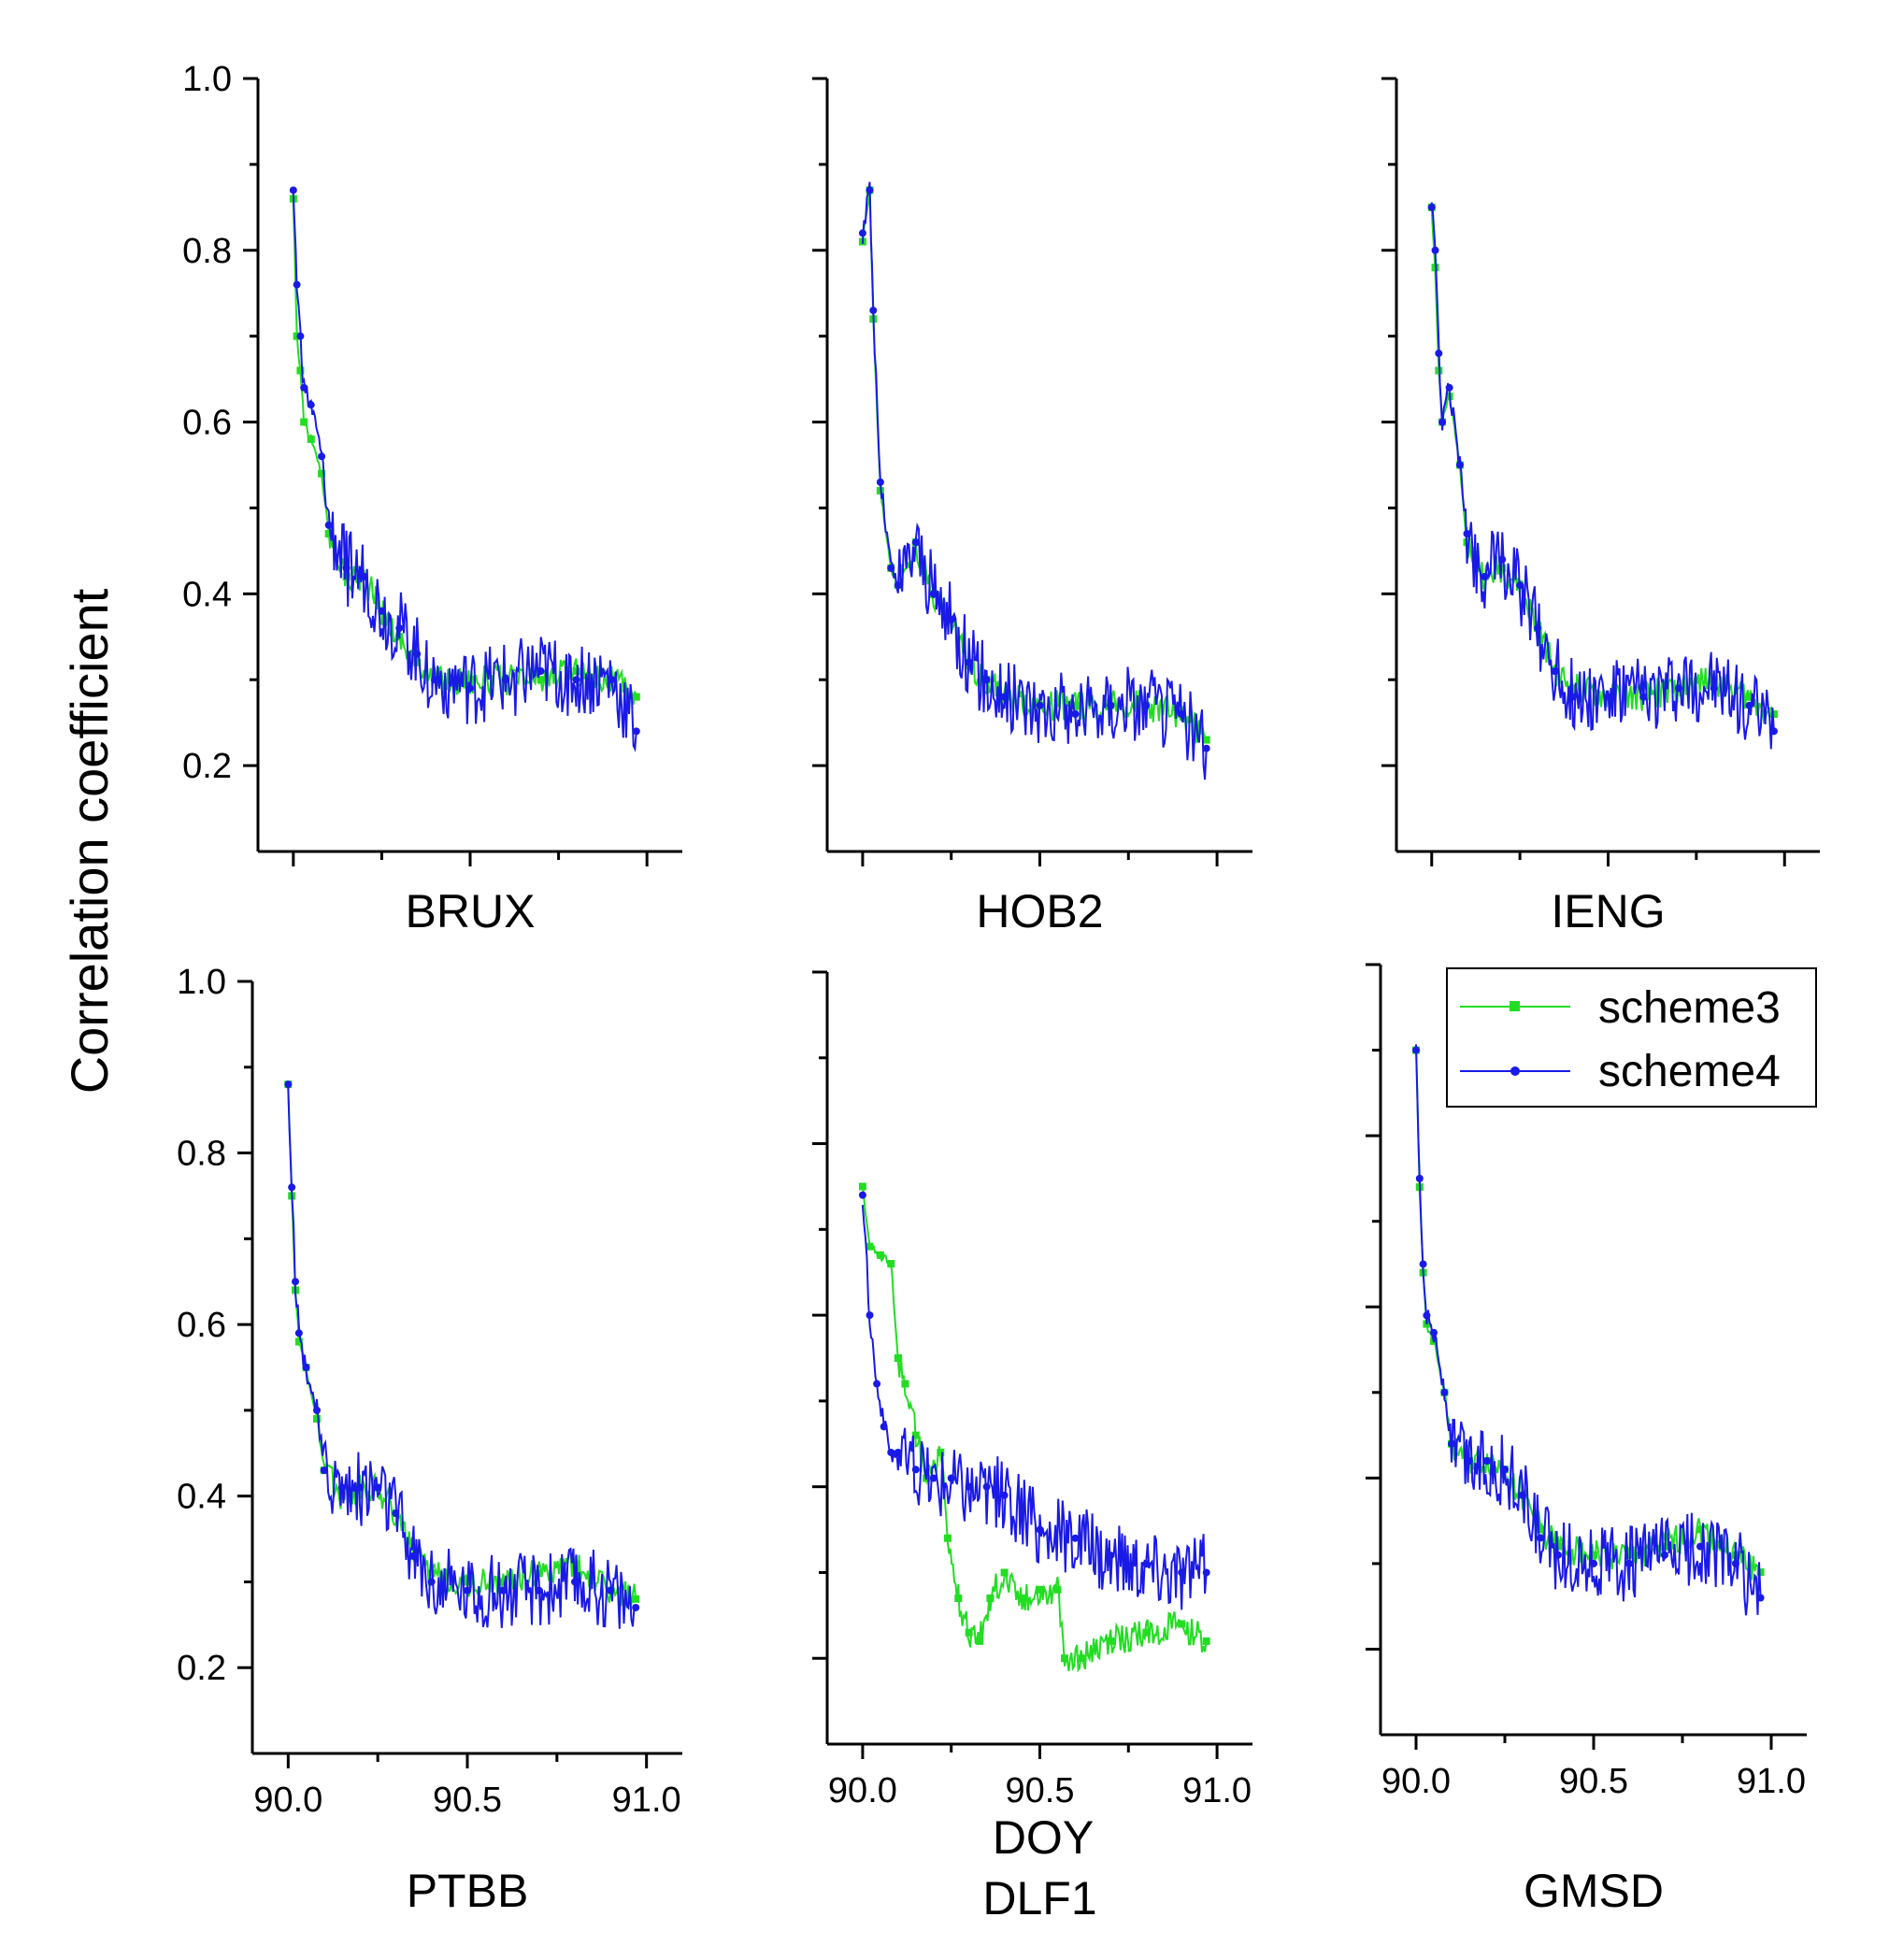  I want to click on panel-dlf1: 90.0 90.5 91.0 DLF1, so click(1032, 1447).